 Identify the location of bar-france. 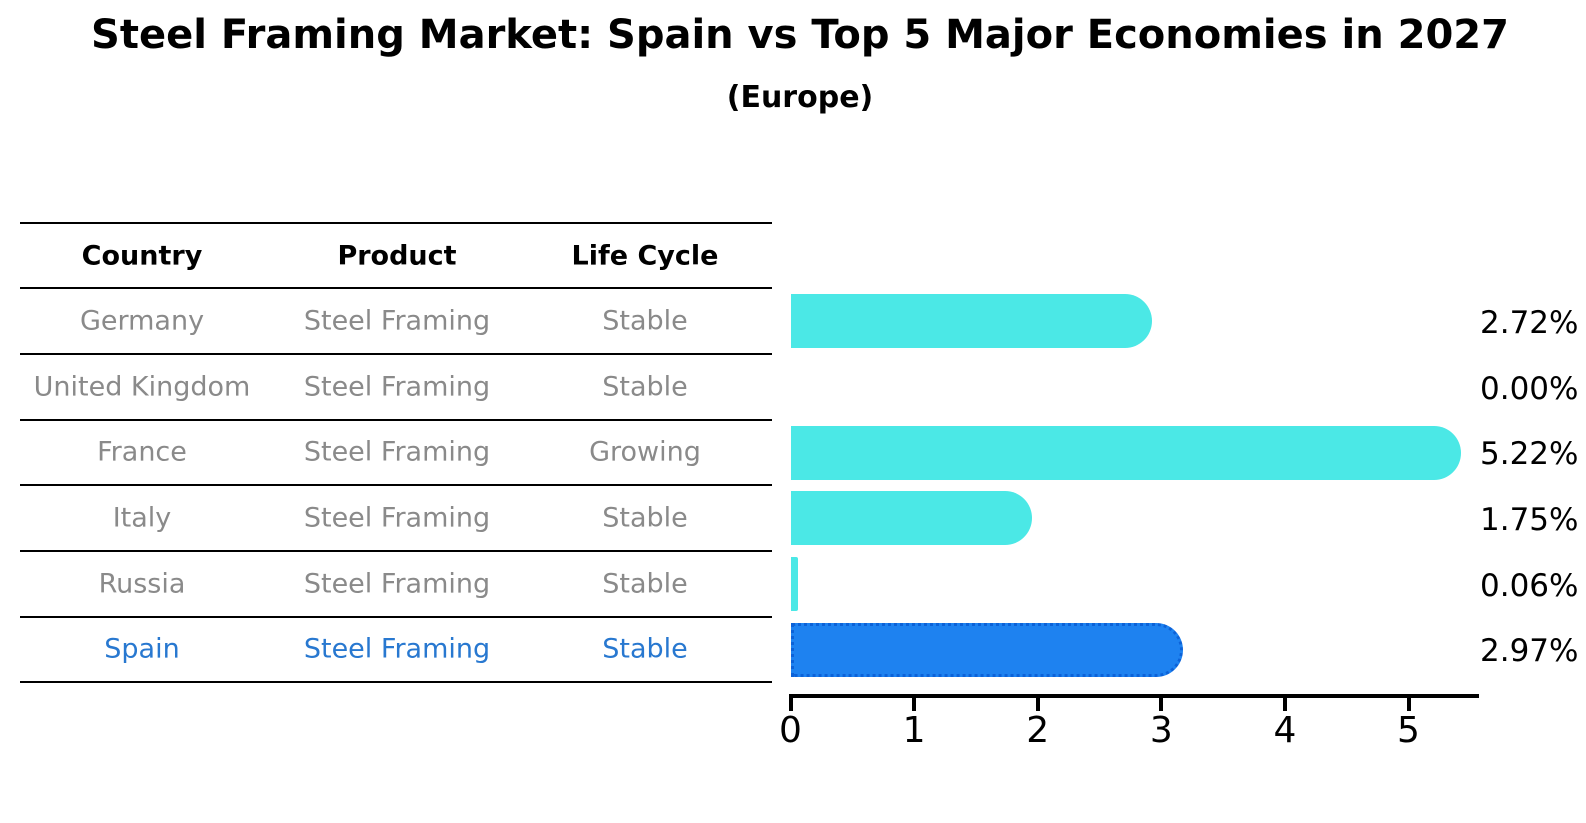
(1125, 452).